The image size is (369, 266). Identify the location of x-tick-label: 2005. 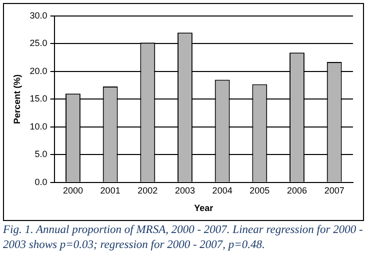
(260, 190).